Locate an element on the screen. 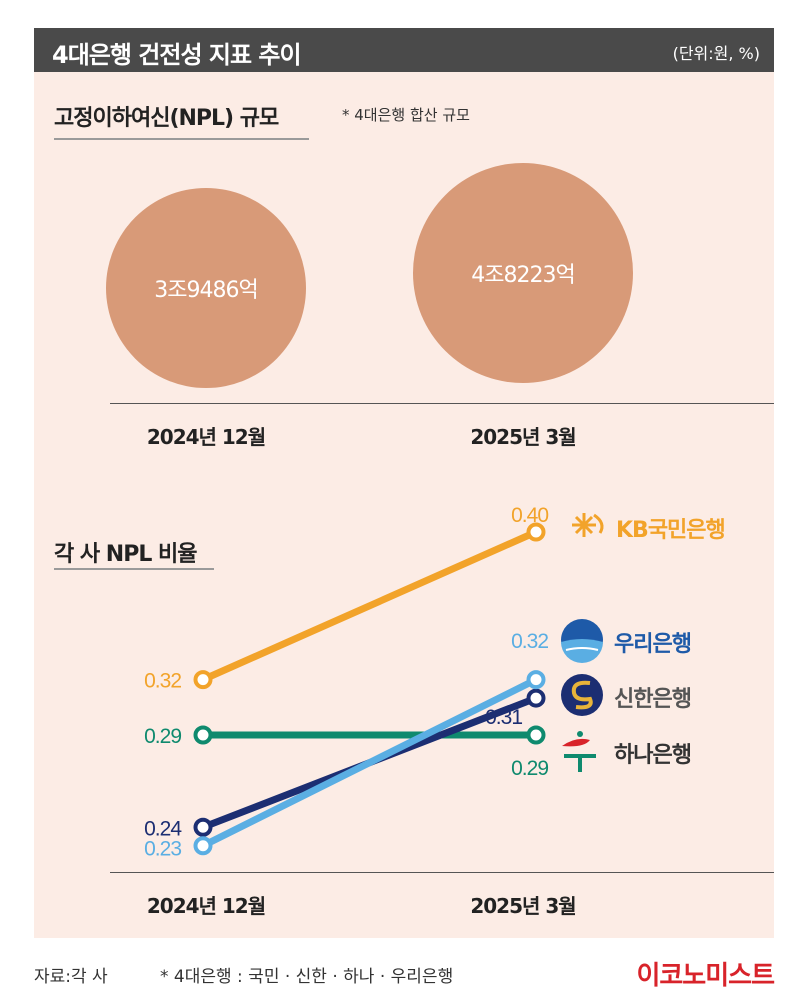  bank-label-shinhan: 신한은행 is located at coordinates (652, 699).